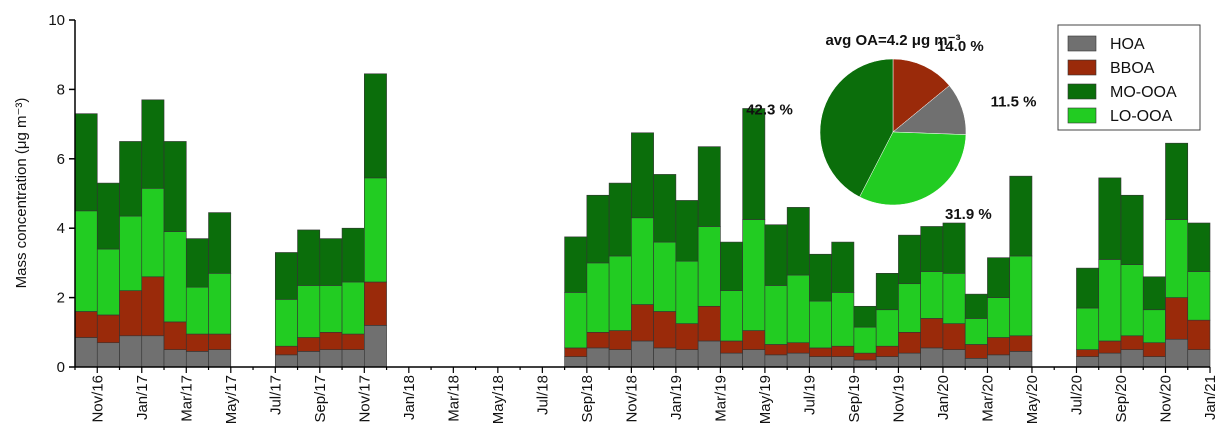  Describe the element at coordinates (968, 214) in the screenshot. I see `pie-label: 31.9 %` at that location.